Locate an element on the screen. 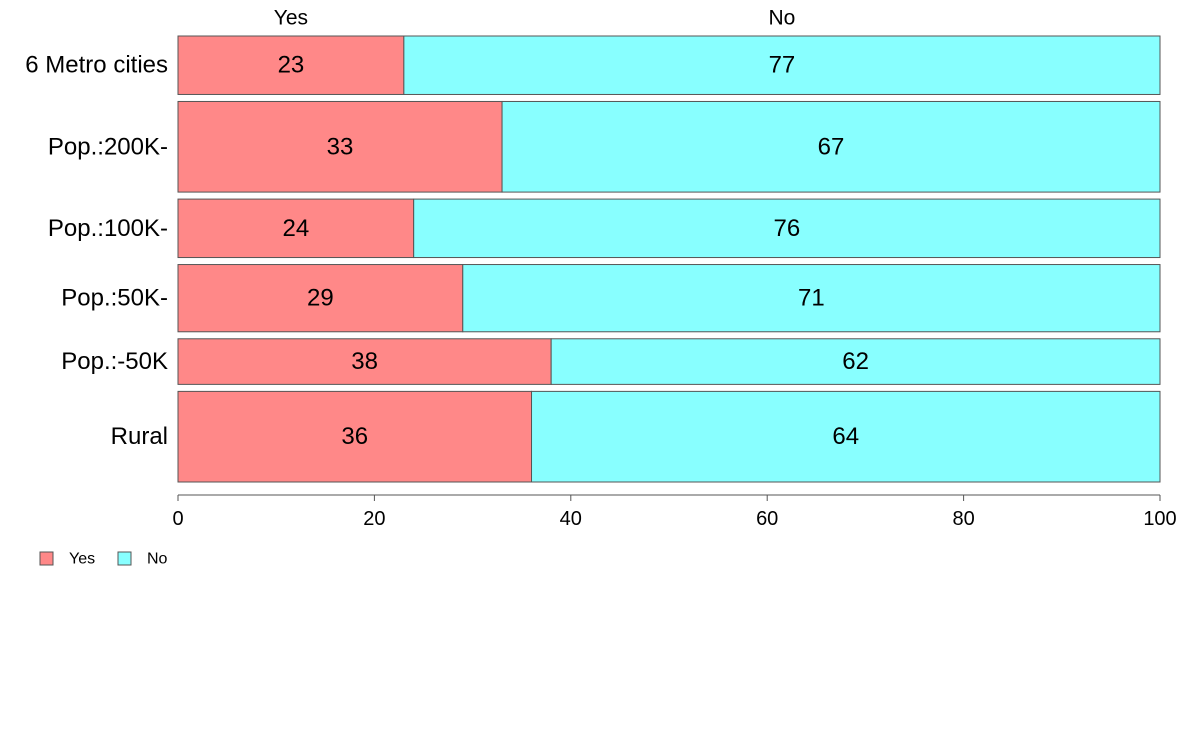 The height and width of the screenshot is (736, 1188). bar-value-label: 77 is located at coordinates (782, 65).